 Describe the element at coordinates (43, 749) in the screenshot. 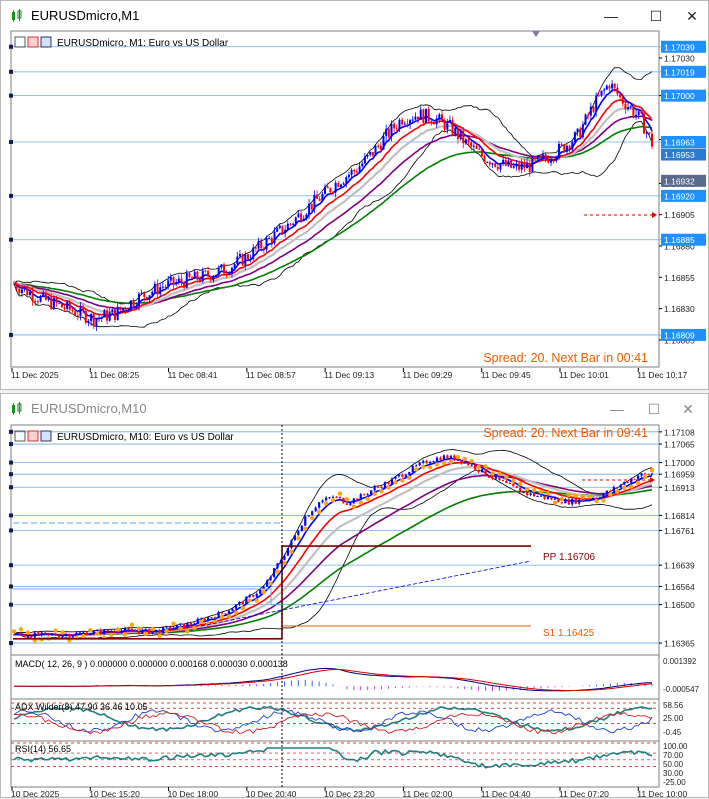

I see `rsi-label: RSI(14) 56.65` at that location.